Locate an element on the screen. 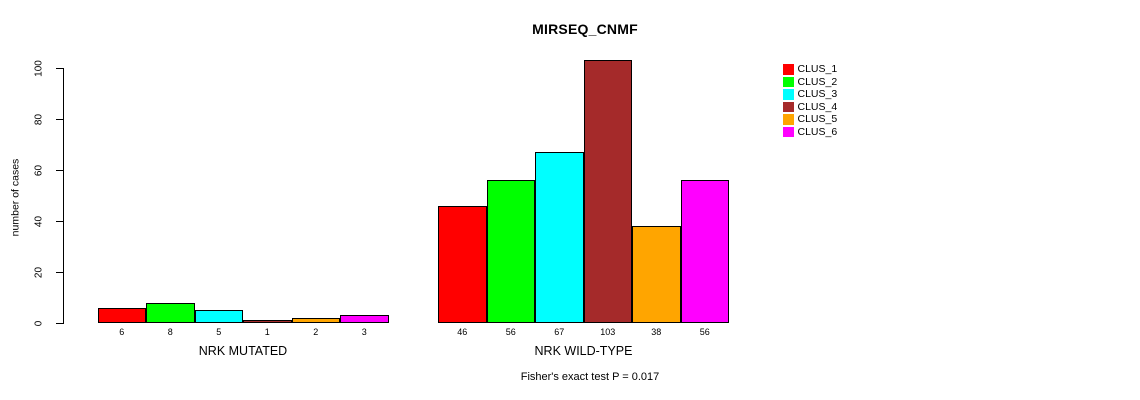 Image resolution: width=1140 pixels, height=400 pixels. y-tick-label-100: 100 is located at coordinates (39, 68).